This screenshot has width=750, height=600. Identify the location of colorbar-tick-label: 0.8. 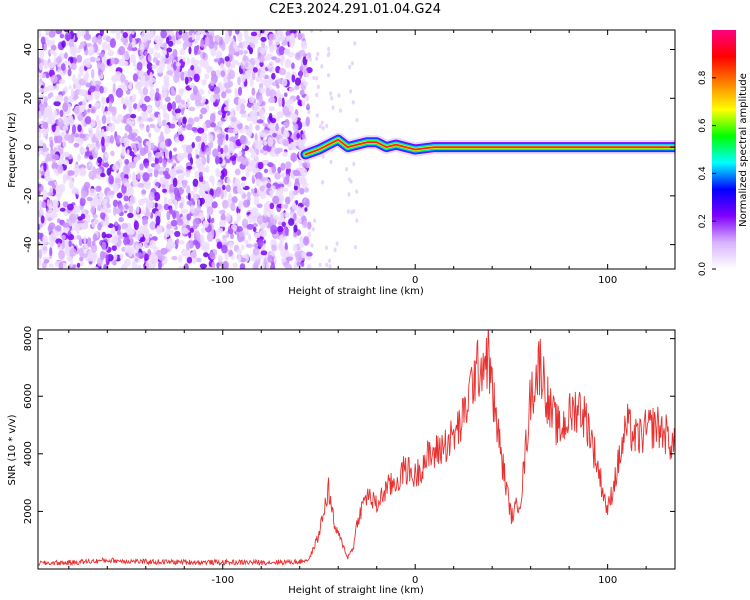
(703, 77).